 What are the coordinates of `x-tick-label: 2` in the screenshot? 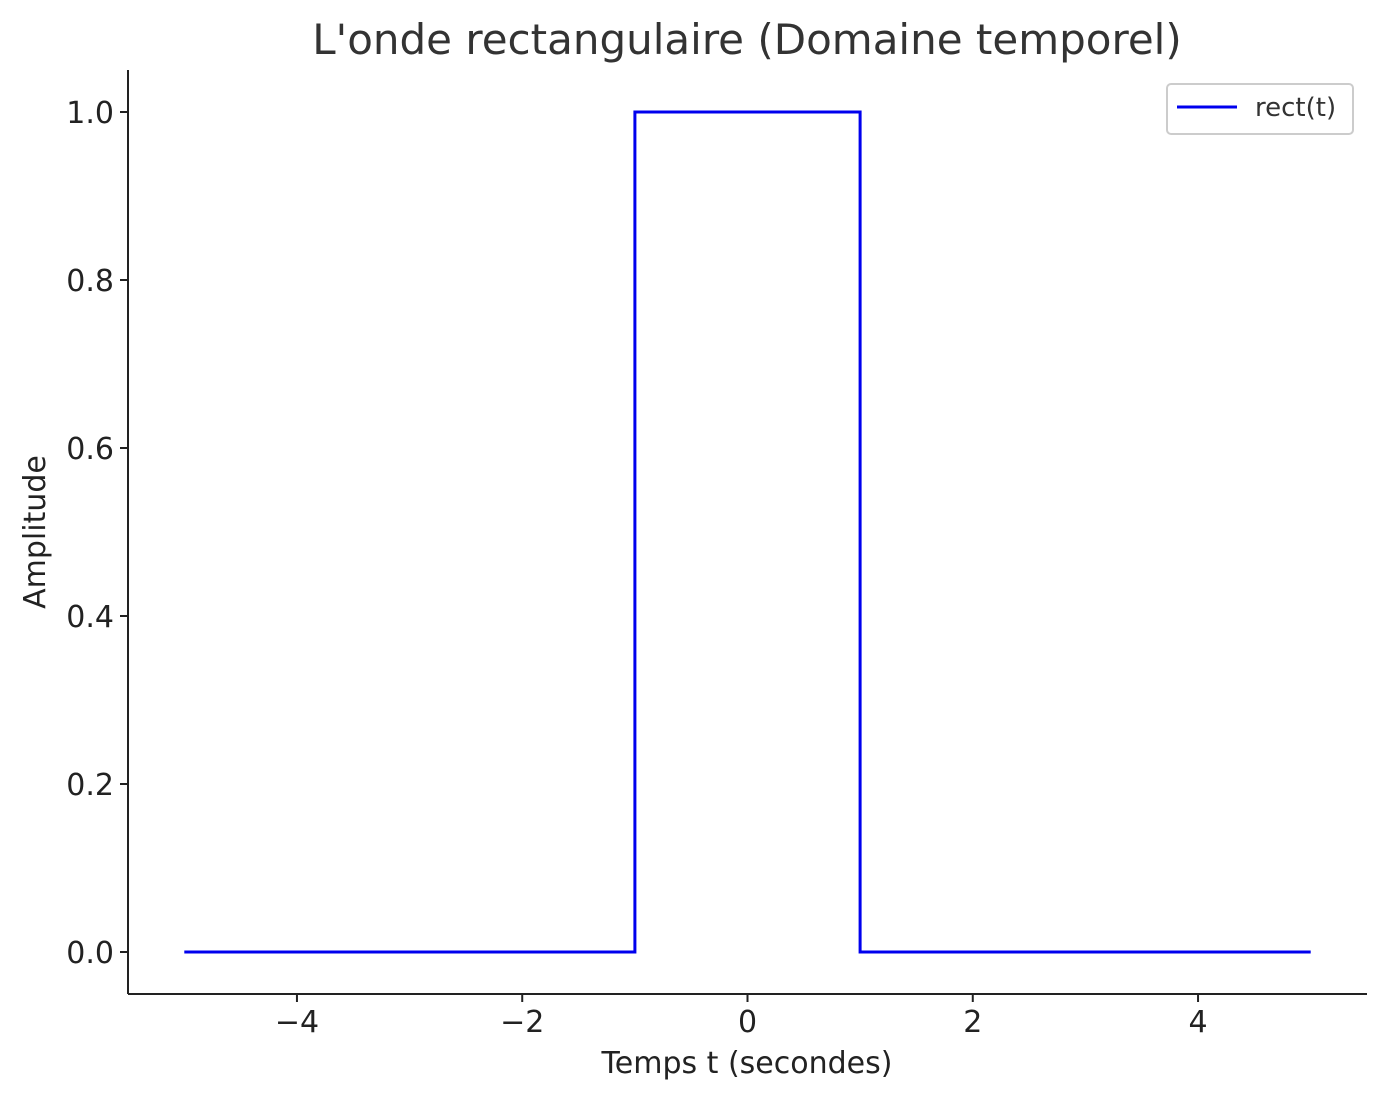 It's located at (972, 1022).